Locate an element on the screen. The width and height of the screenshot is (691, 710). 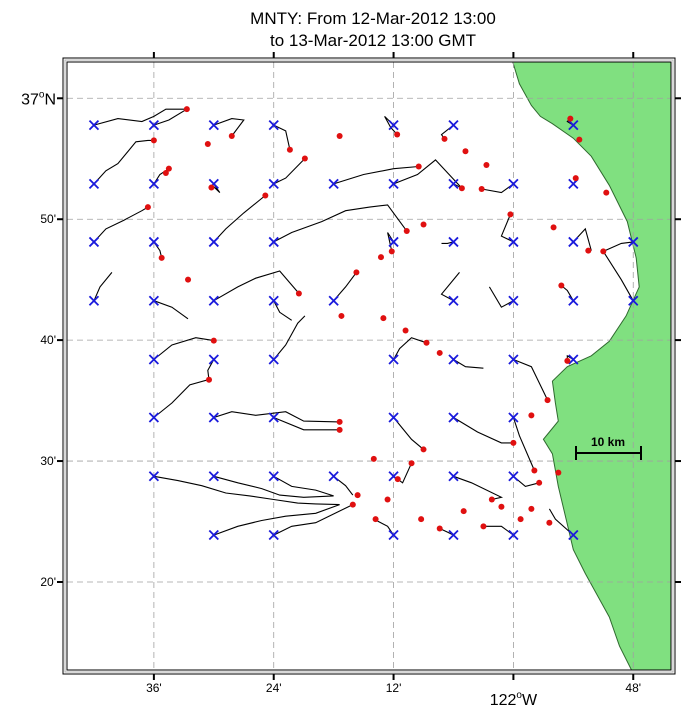
y-tick-label: 50' is located at coordinates (48, 219).